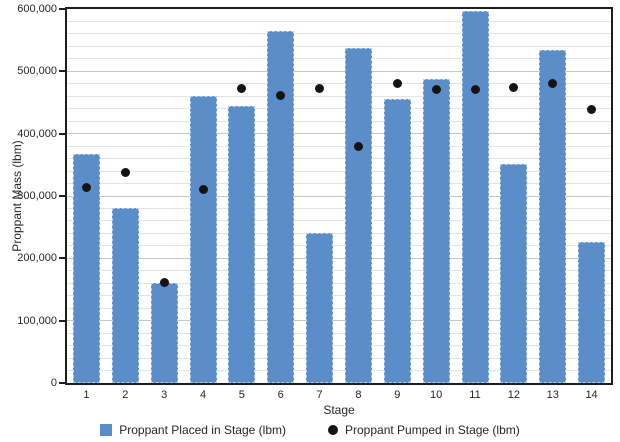 The height and width of the screenshot is (442, 620). What do you see at coordinates (37, 133) in the screenshot?
I see `y-tick-label: 400,000` at bounding box center [37, 133].